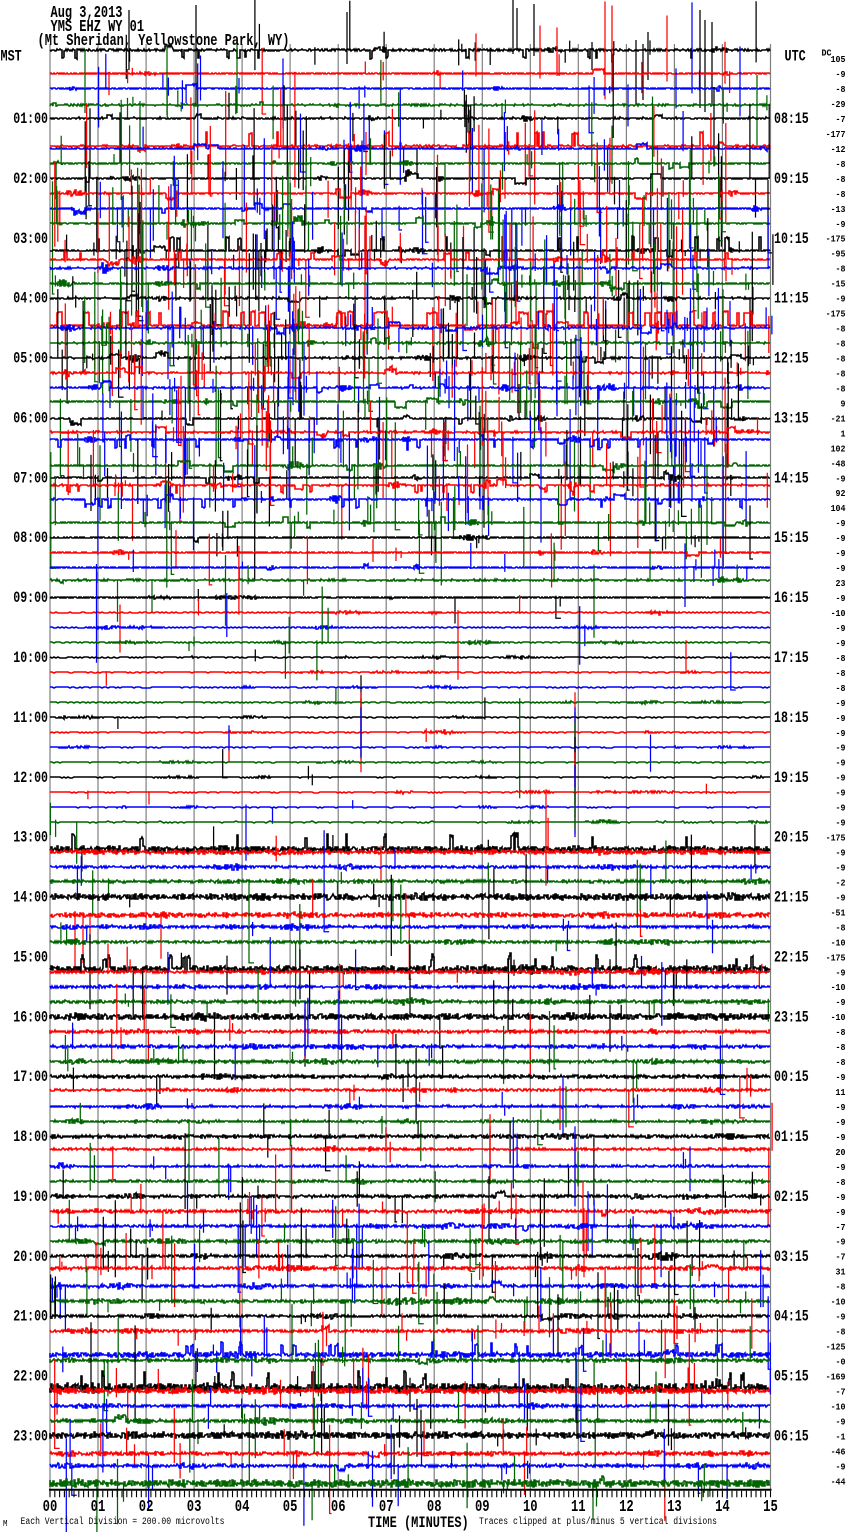 The width and height of the screenshot is (850, 1539). I want to click on svg-text: 15:15, so click(791, 539).